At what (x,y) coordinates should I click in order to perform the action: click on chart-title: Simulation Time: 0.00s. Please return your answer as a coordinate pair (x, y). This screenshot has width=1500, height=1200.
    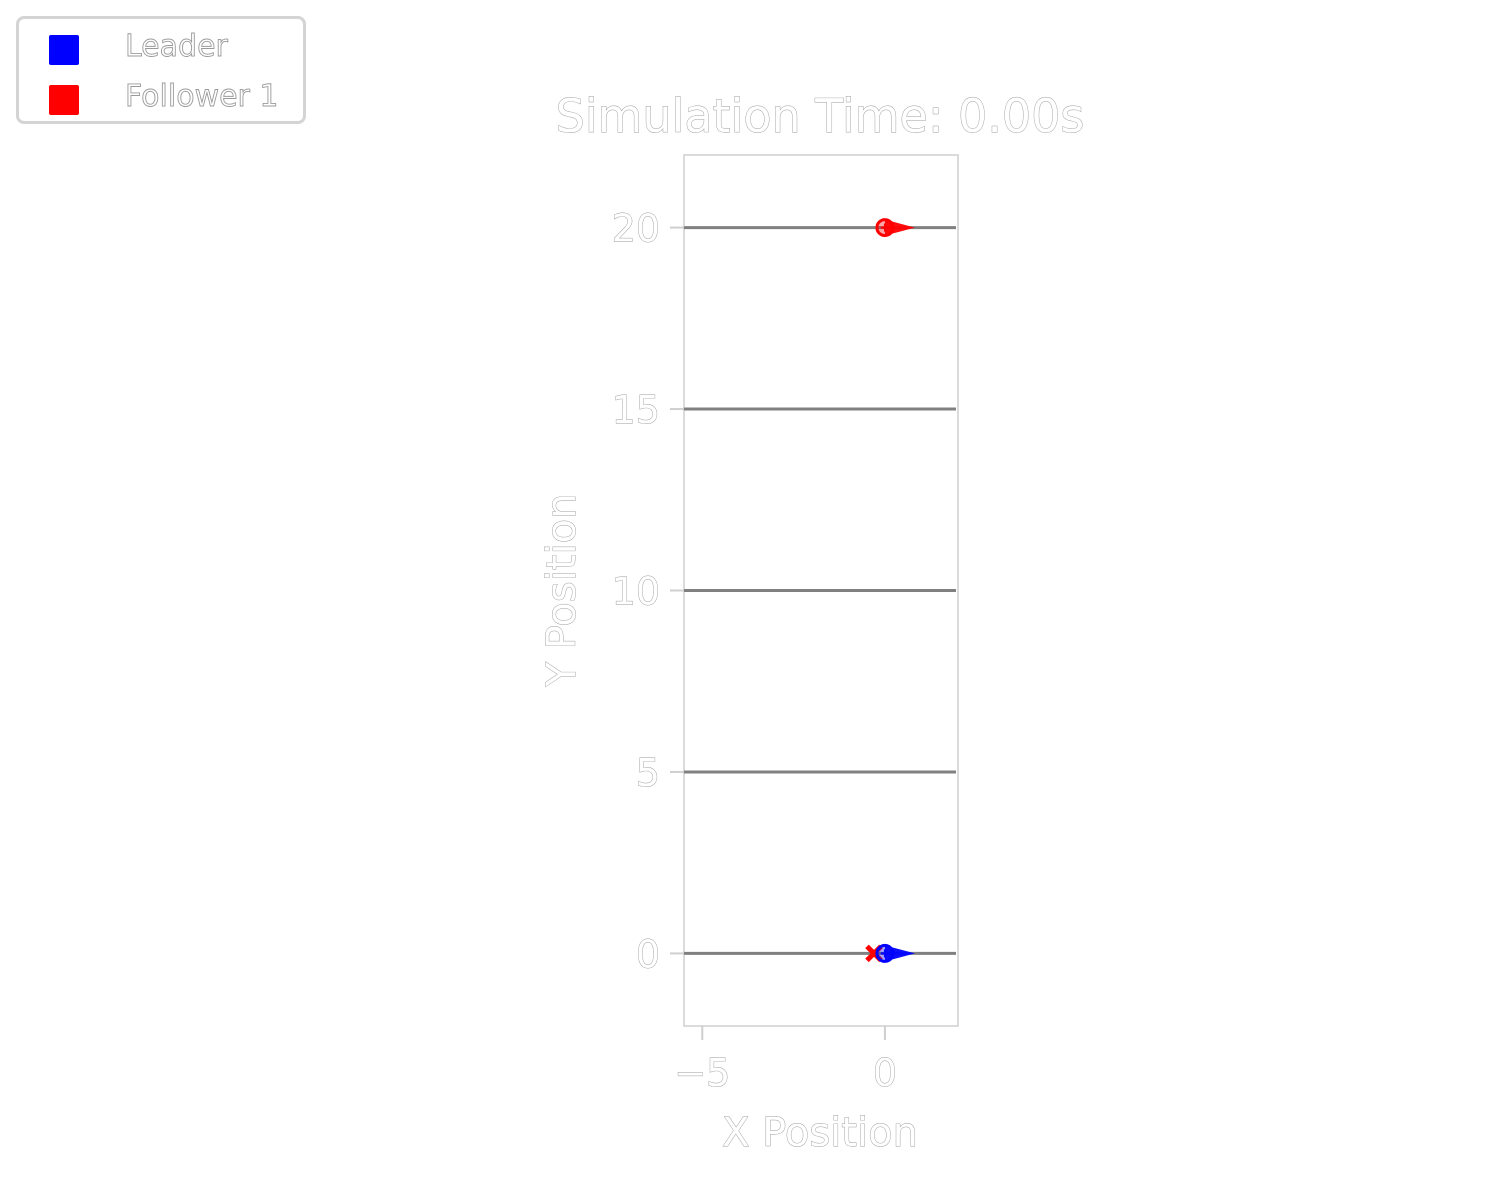
    Looking at the image, I should click on (820, 116).